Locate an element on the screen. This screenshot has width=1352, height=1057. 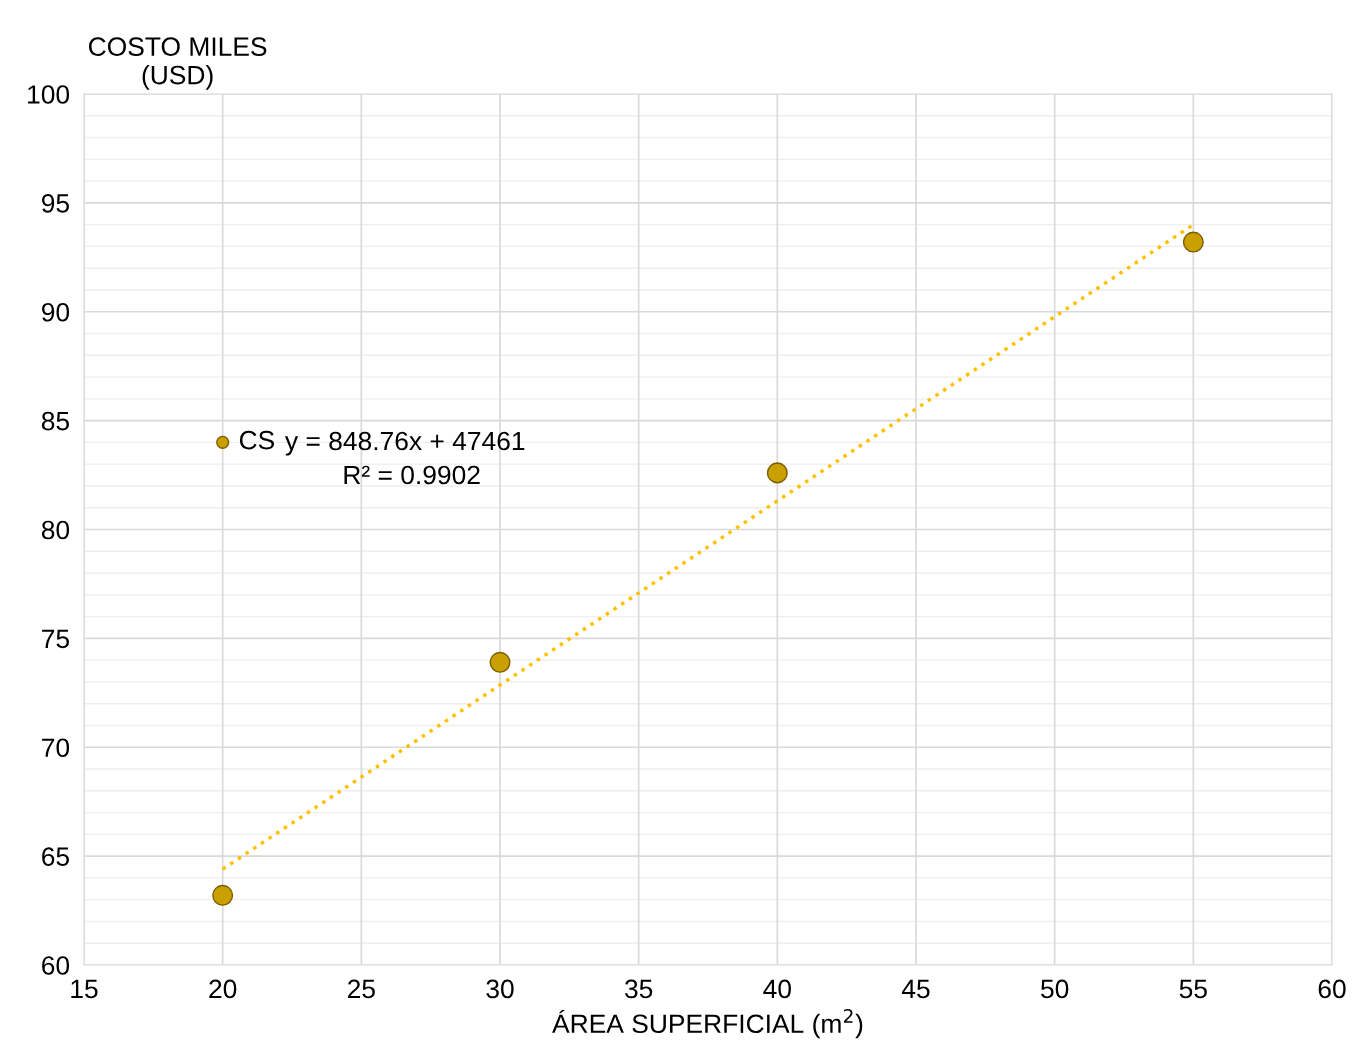
annotation: R² = 0.9902 is located at coordinates (412, 475).